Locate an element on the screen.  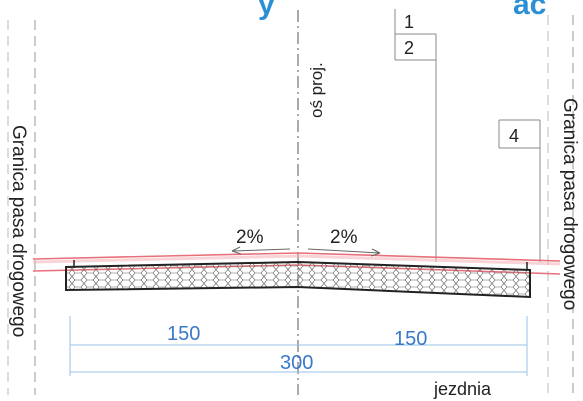
axis-label: oś proj. is located at coordinates (316, 90).